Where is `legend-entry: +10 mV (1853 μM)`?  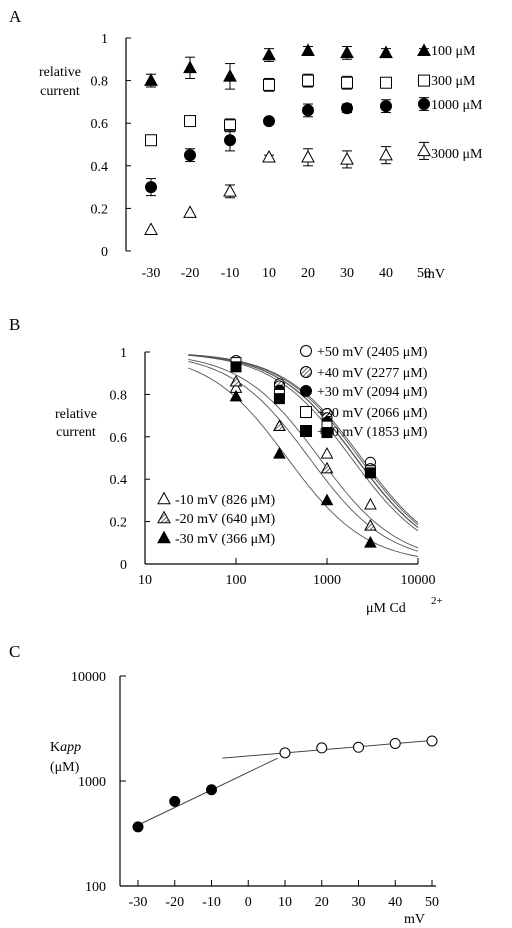 legend-entry: +10 mV (1853 μM) is located at coordinates (372, 432).